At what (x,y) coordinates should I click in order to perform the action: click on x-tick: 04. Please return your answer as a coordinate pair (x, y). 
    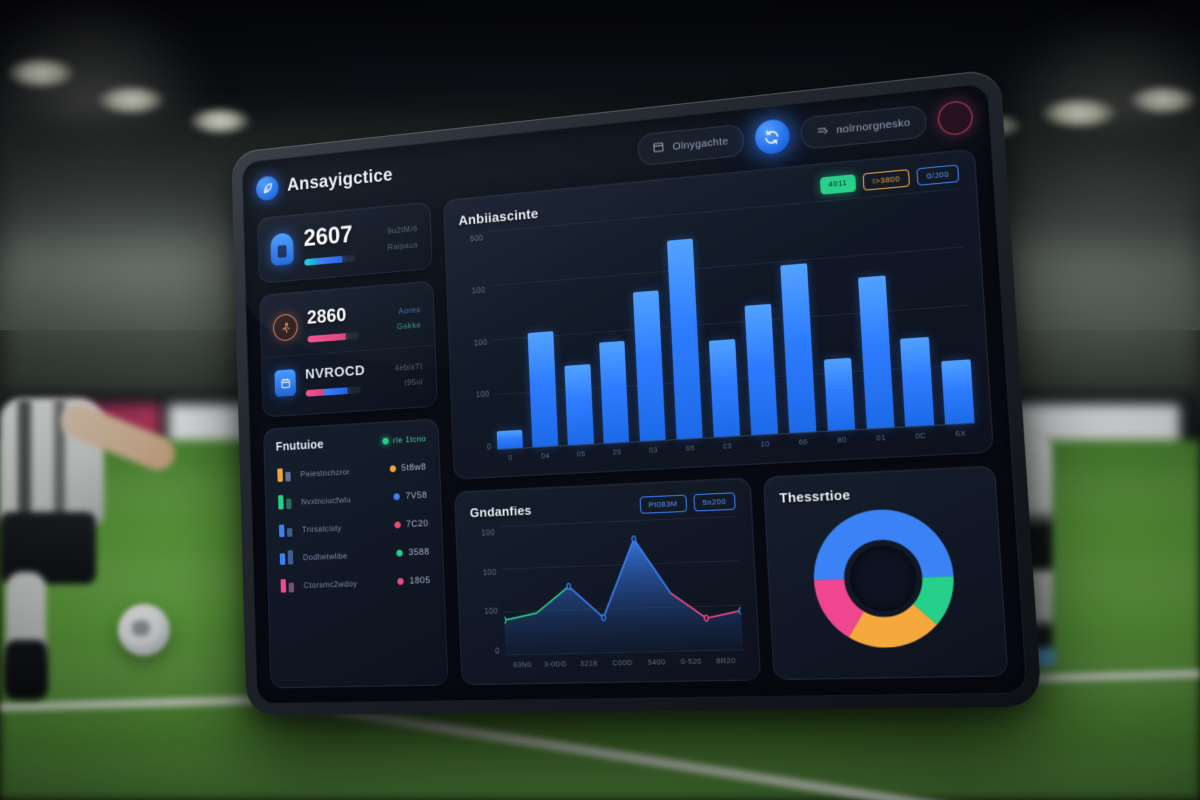
    Looking at the image, I should click on (545, 456).